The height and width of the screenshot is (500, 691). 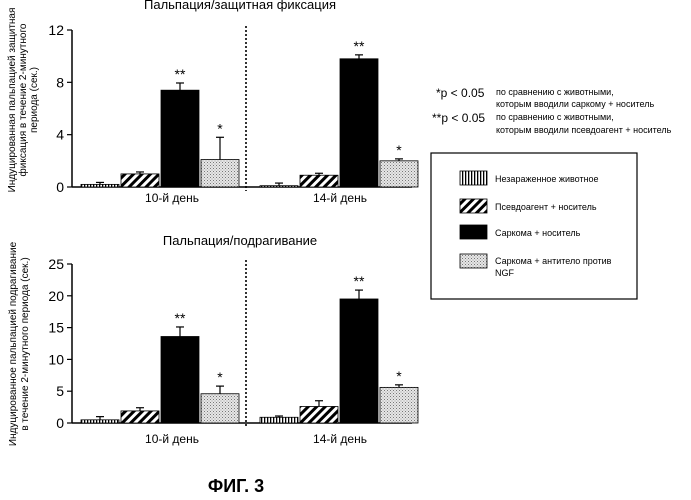 I want to click on sig-single-line1: по сравнению с животными,, so click(x=555, y=92).